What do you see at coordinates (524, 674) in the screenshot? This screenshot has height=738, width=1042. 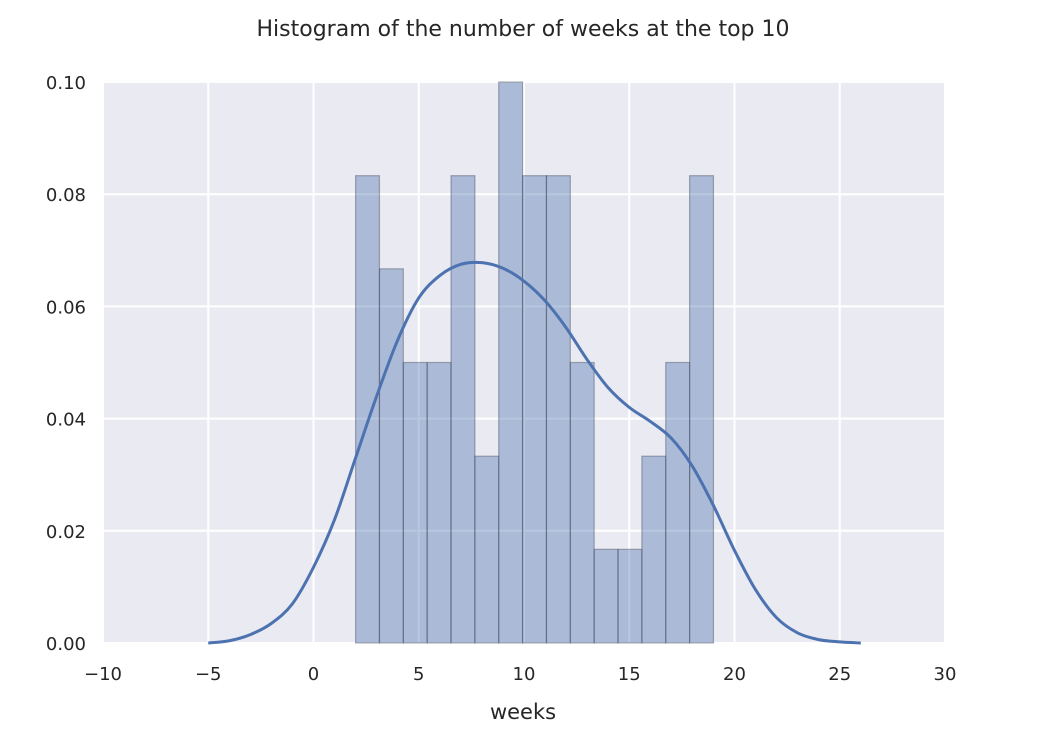 I see `x-tick-label-4: 10` at bounding box center [524, 674].